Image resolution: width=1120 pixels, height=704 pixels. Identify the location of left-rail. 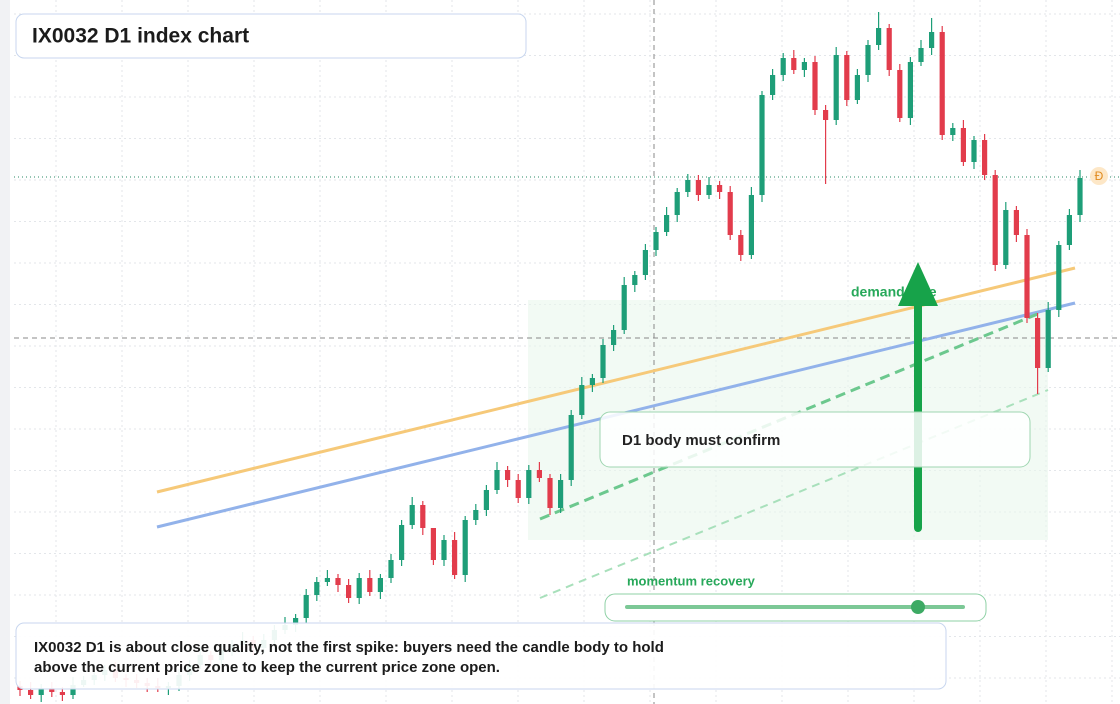
(5, 352).